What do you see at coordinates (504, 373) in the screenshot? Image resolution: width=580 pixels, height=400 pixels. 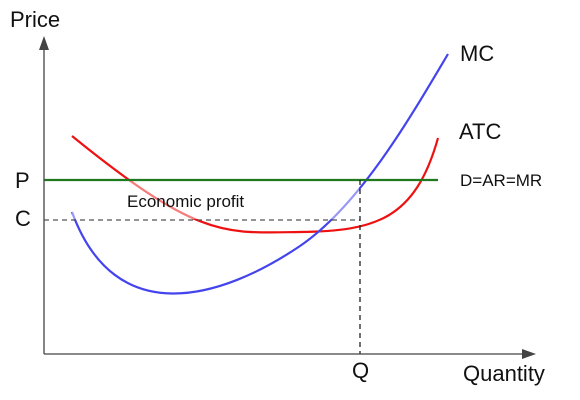 I see `x-axis-label: Quantity` at bounding box center [504, 373].